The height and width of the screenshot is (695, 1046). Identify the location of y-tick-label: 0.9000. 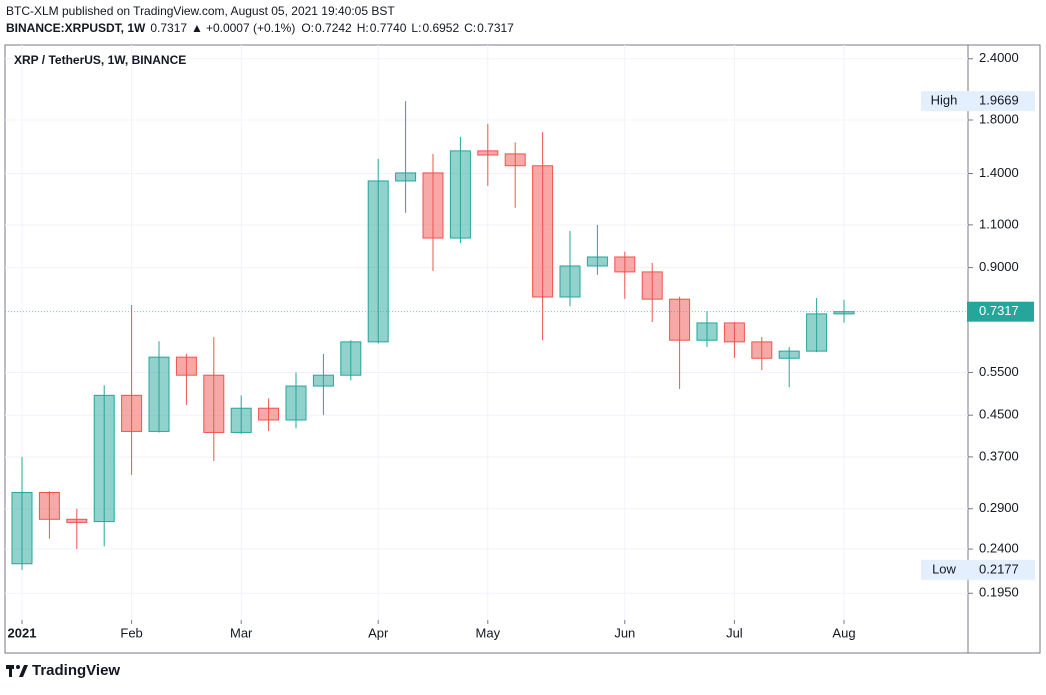
(999, 266).